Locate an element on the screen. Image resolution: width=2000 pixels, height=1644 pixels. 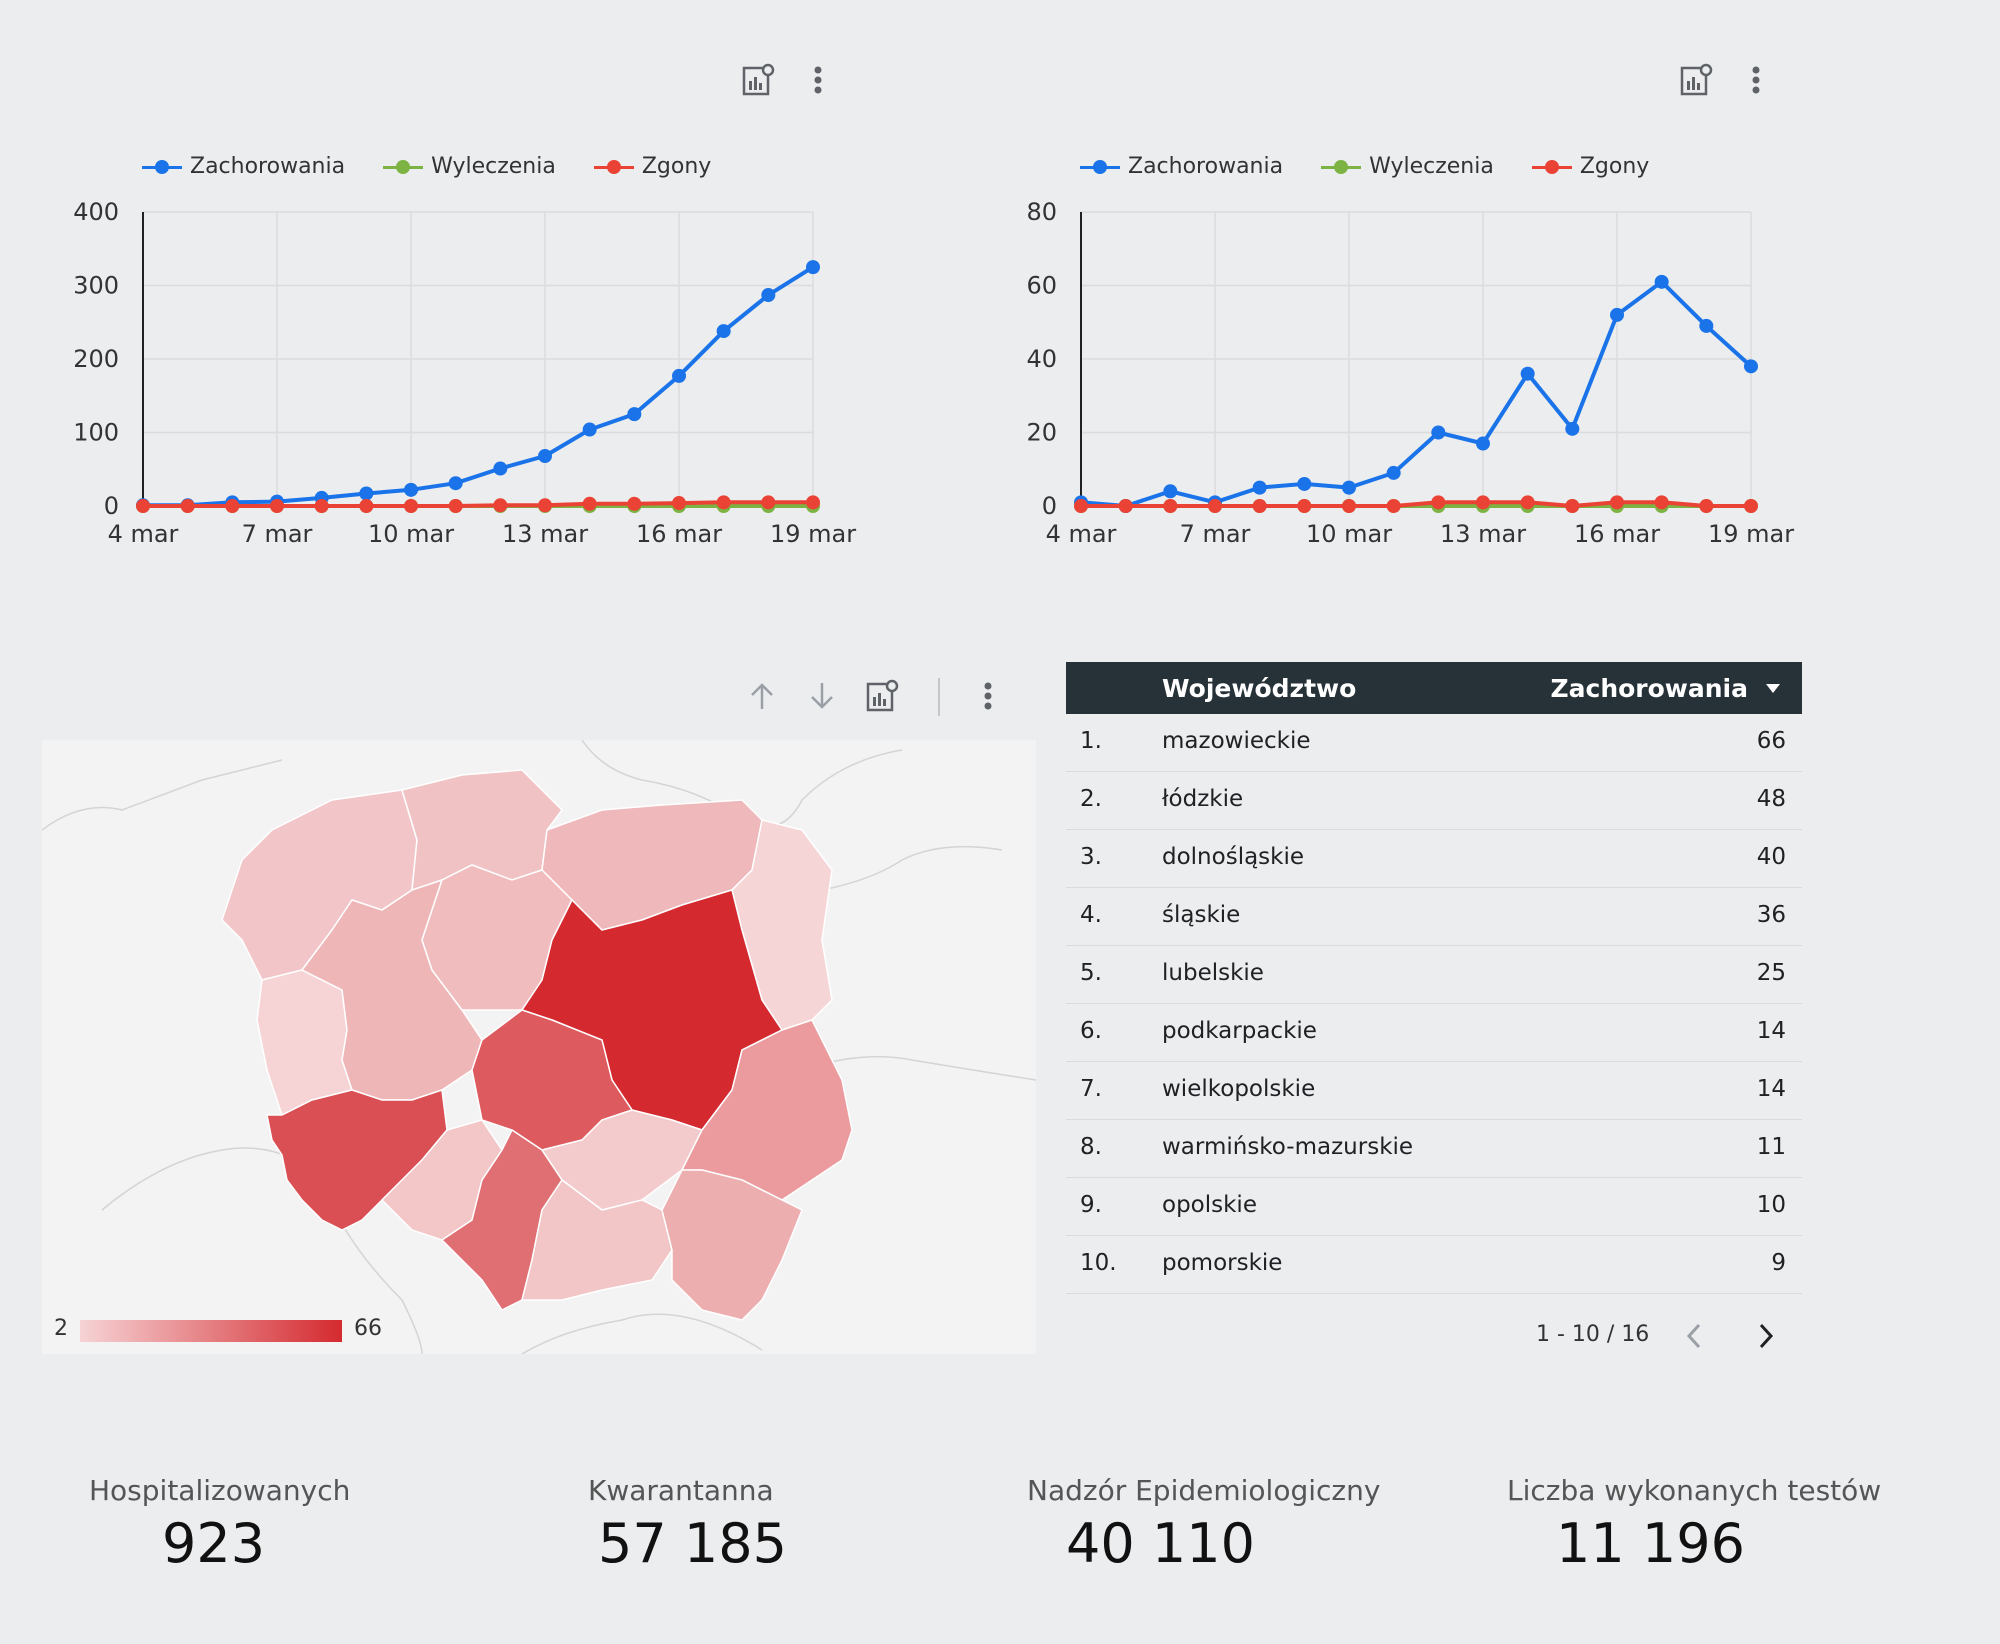
row-value: 48 is located at coordinates (1771, 799).